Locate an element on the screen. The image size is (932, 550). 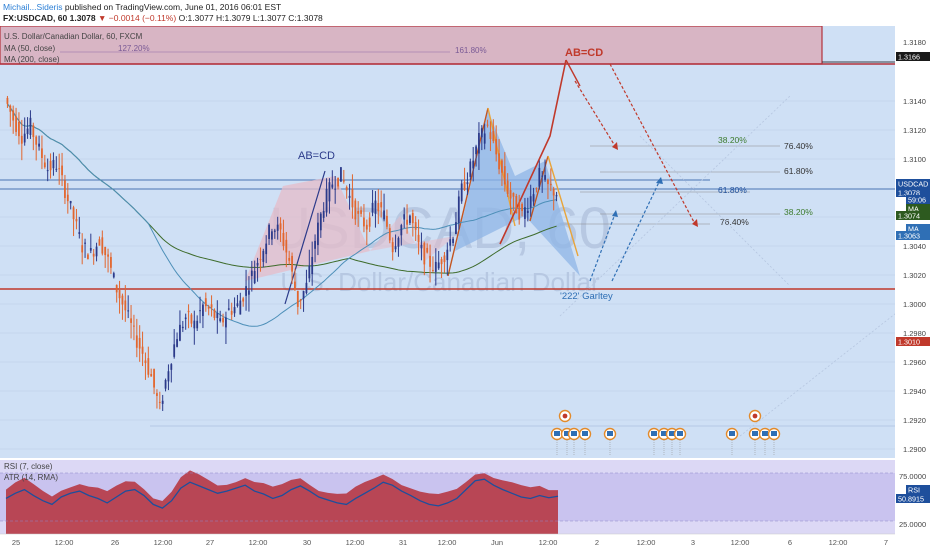
author-link: Michail...Sideris is located at coordinates (33, 7).